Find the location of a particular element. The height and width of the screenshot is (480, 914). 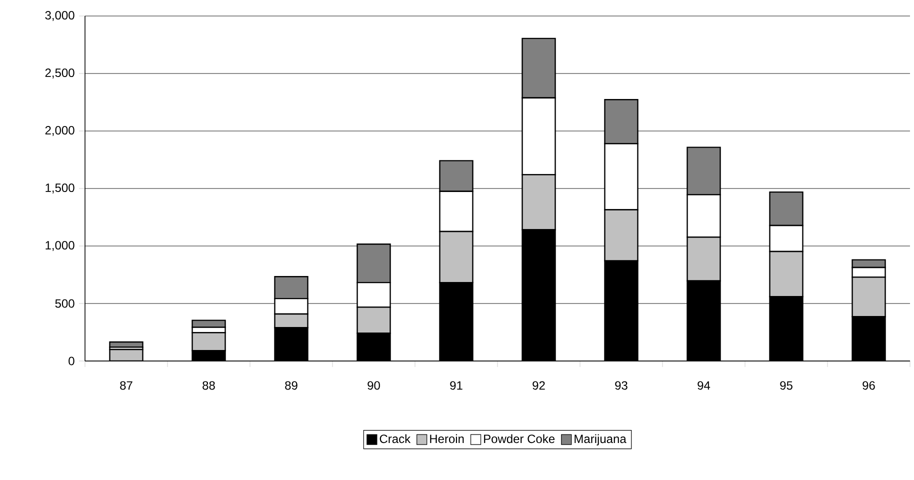

x-tick-label: 96 is located at coordinates (868, 385).